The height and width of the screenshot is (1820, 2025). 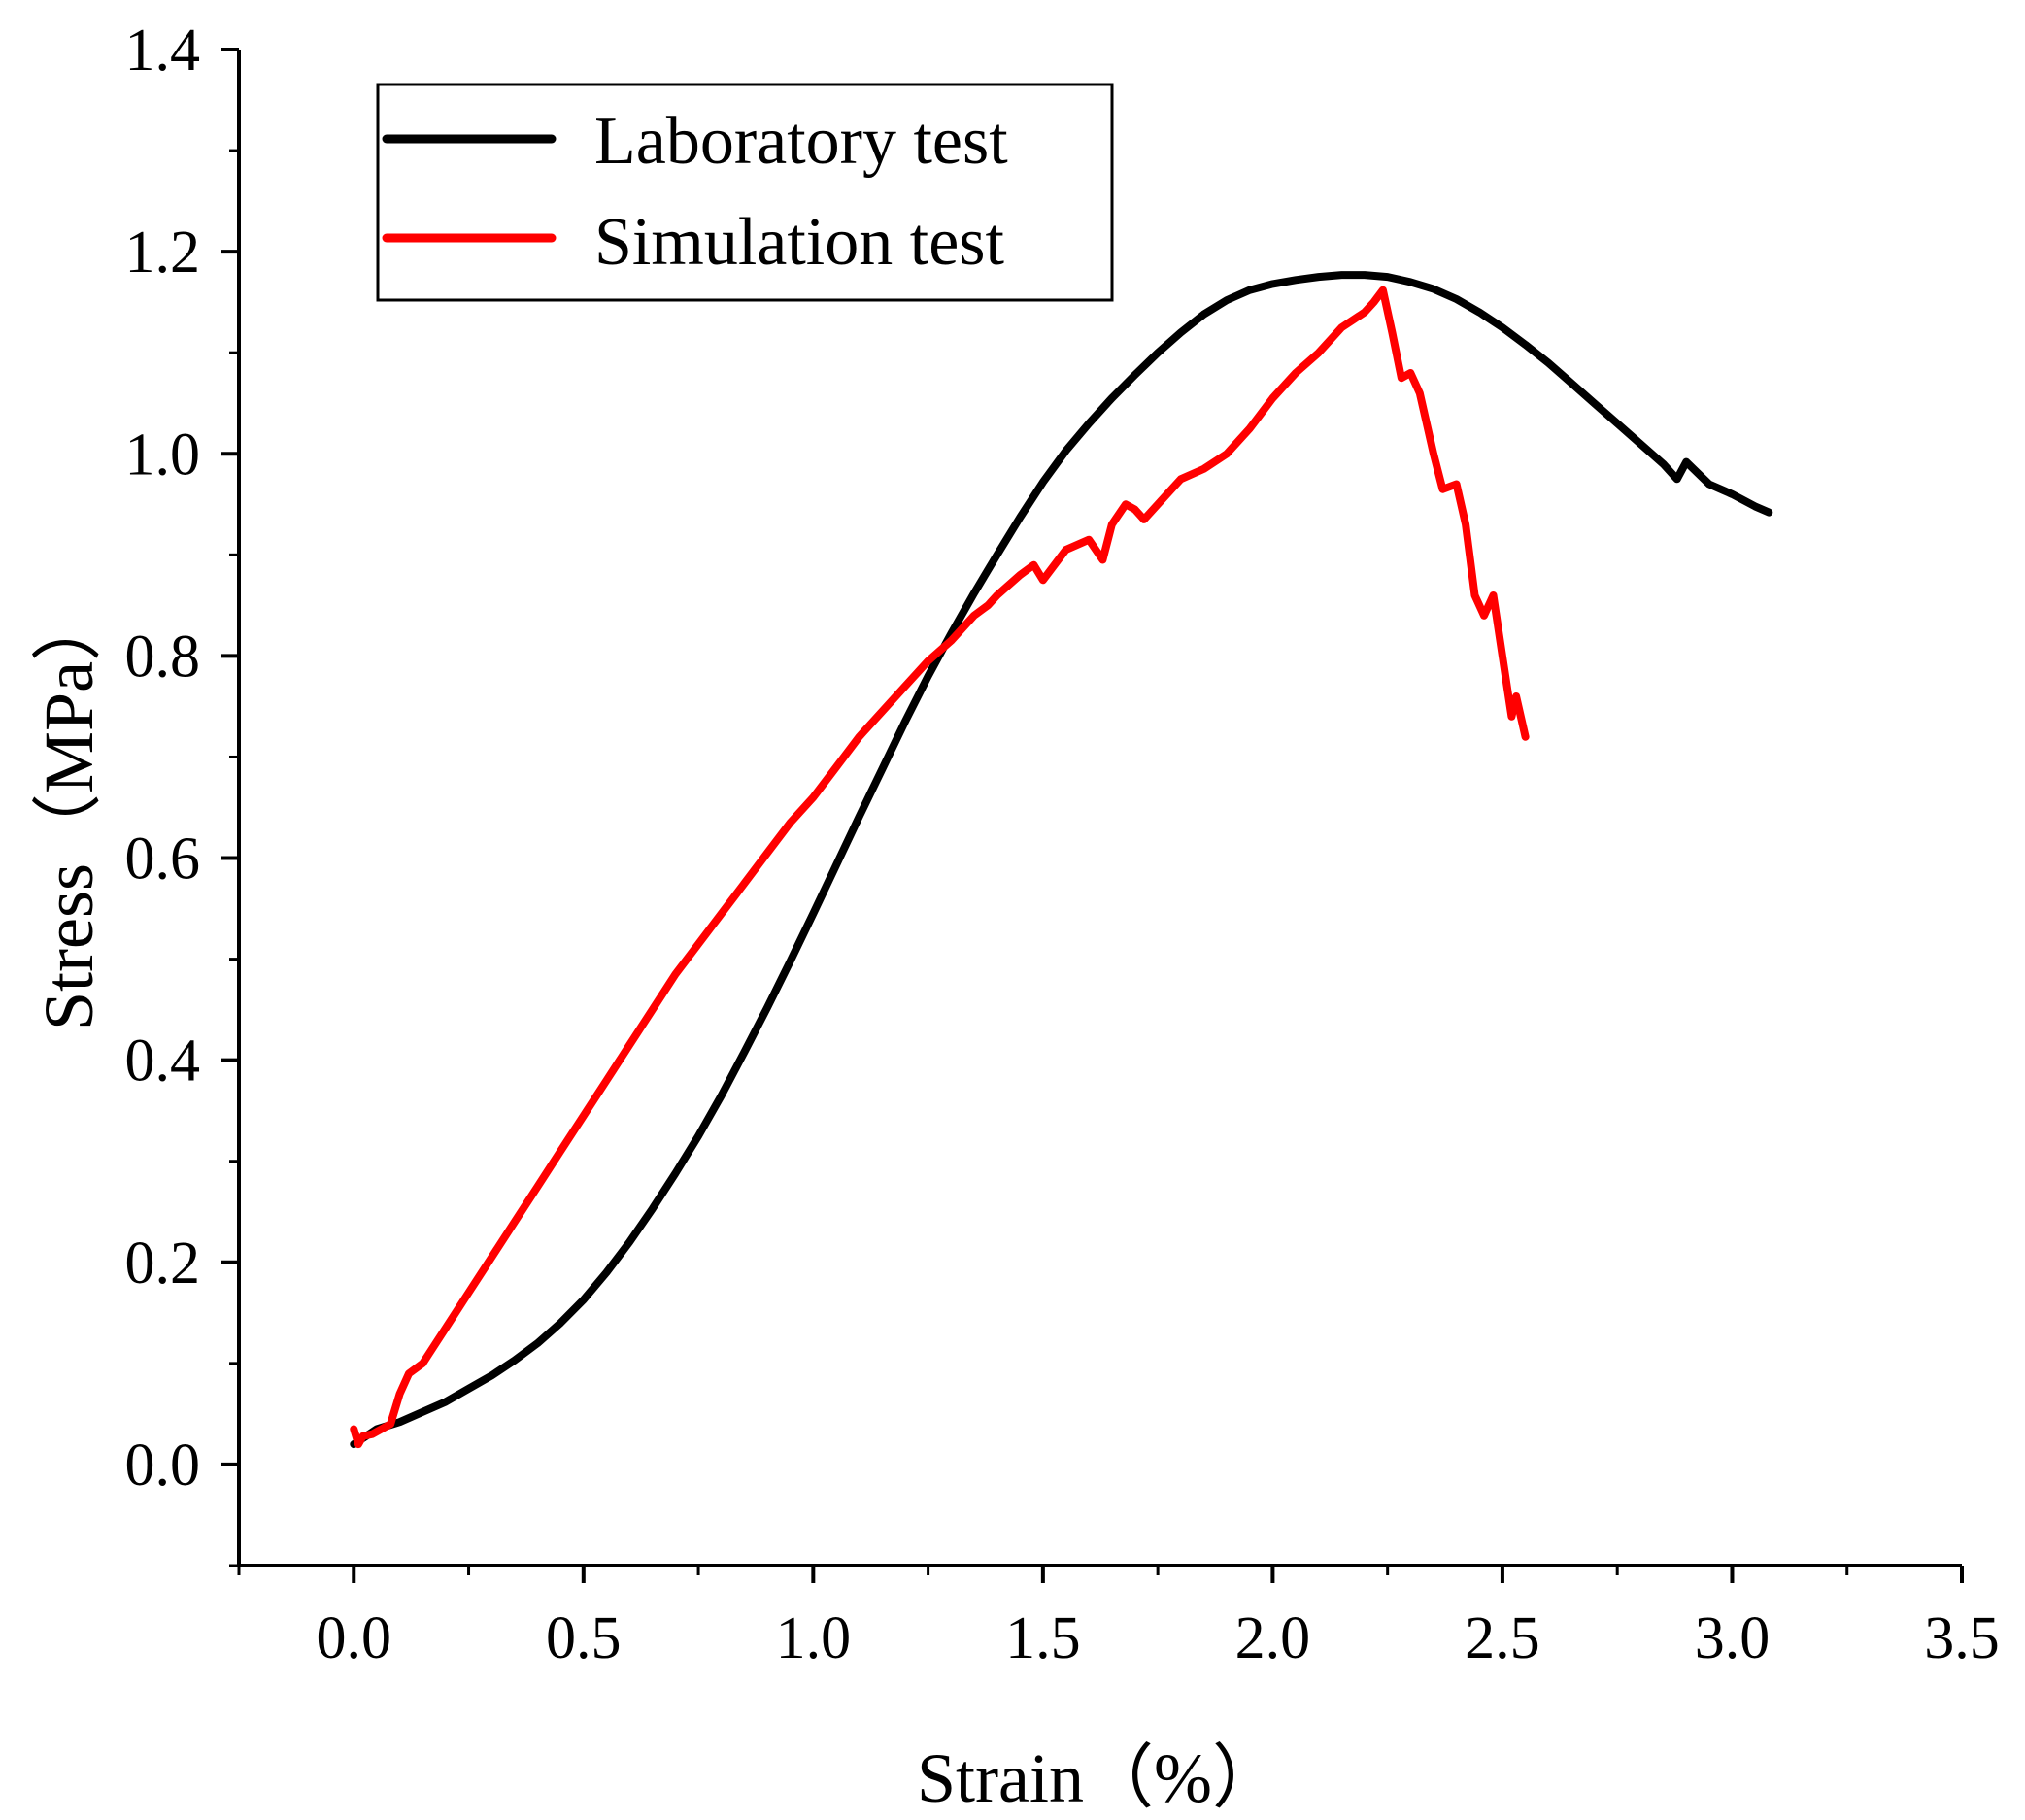 I want to click on x-tick-label: 3.5, so click(x=1962, y=1638).